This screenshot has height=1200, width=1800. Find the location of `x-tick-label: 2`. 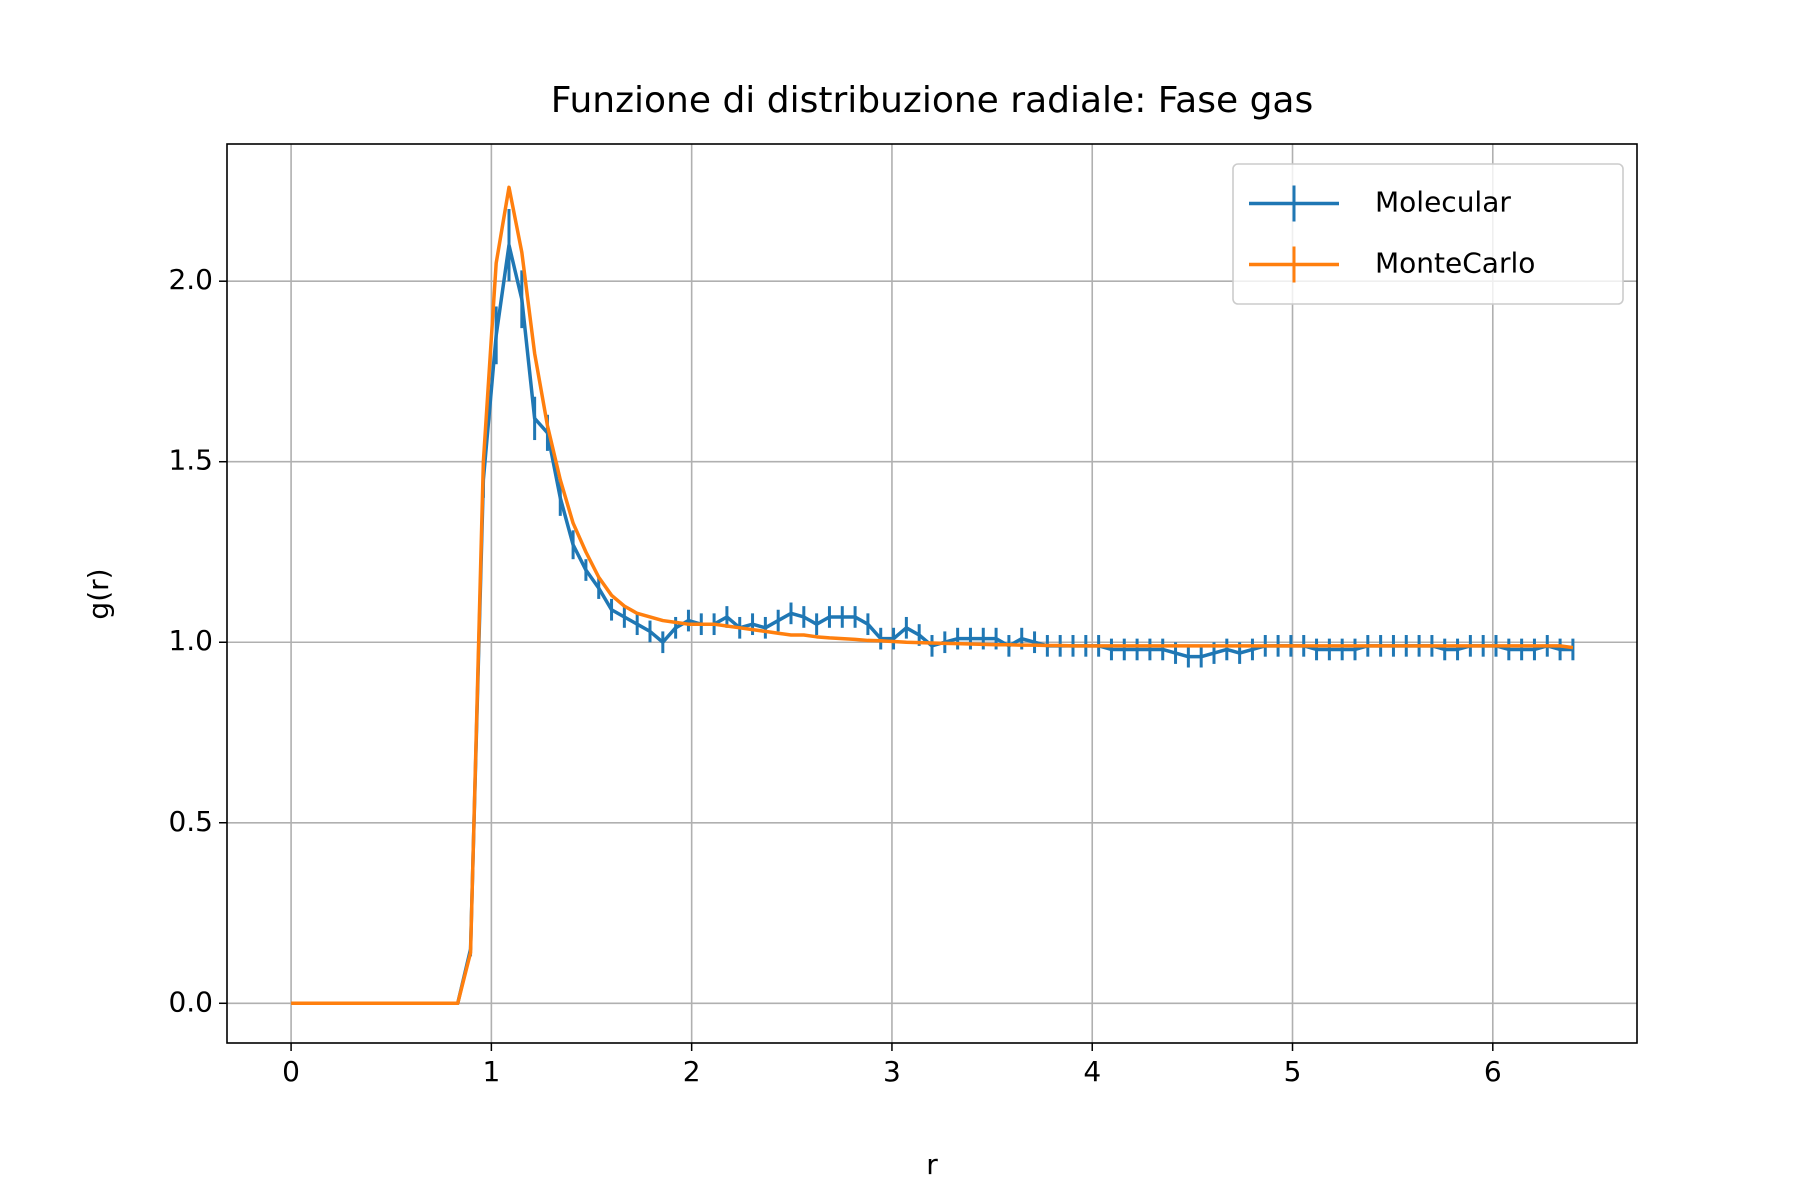

x-tick-label: 2 is located at coordinates (692, 1071).